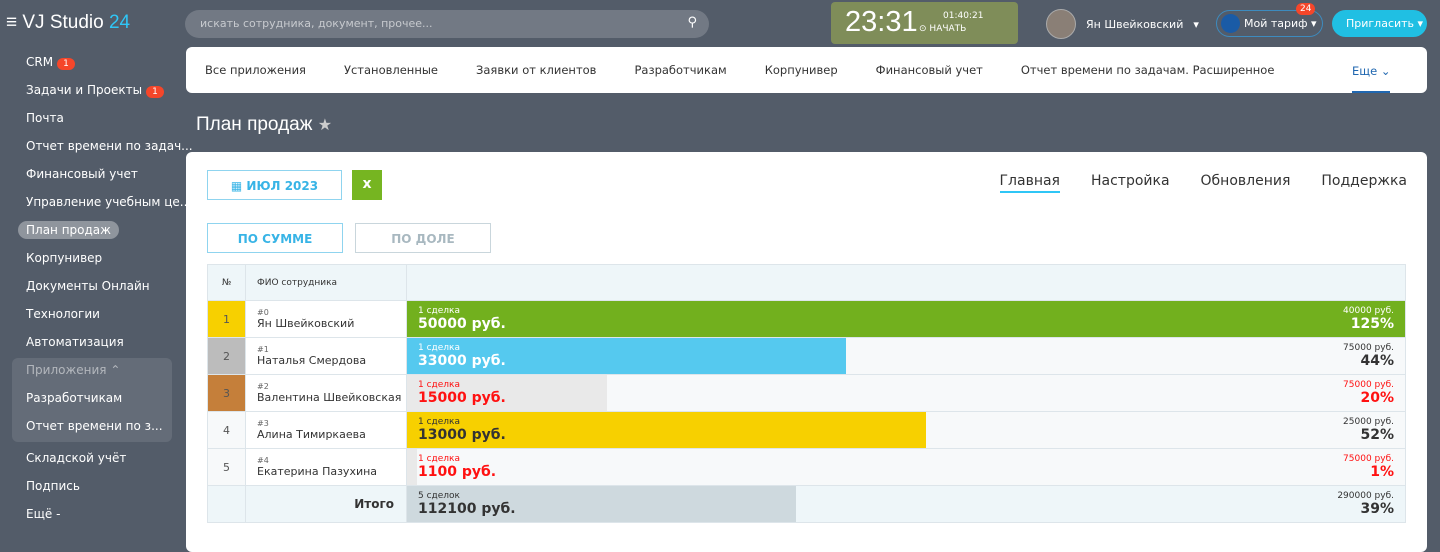 The image size is (1440, 552). Describe the element at coordinates (1029, 183) in the screenshot. I see `tab: Главная` at that location.